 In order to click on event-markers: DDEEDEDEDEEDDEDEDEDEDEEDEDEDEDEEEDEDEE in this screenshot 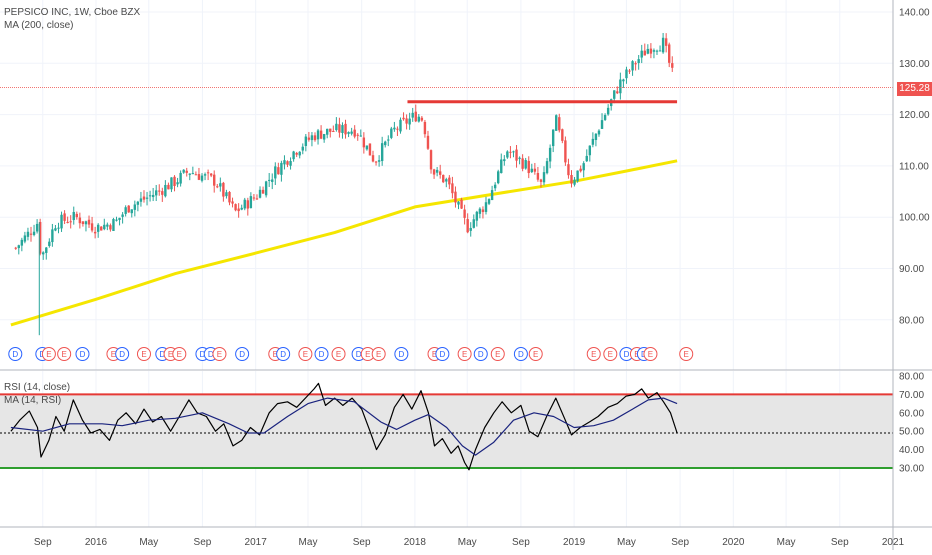, I will do `click(351, 354)`.